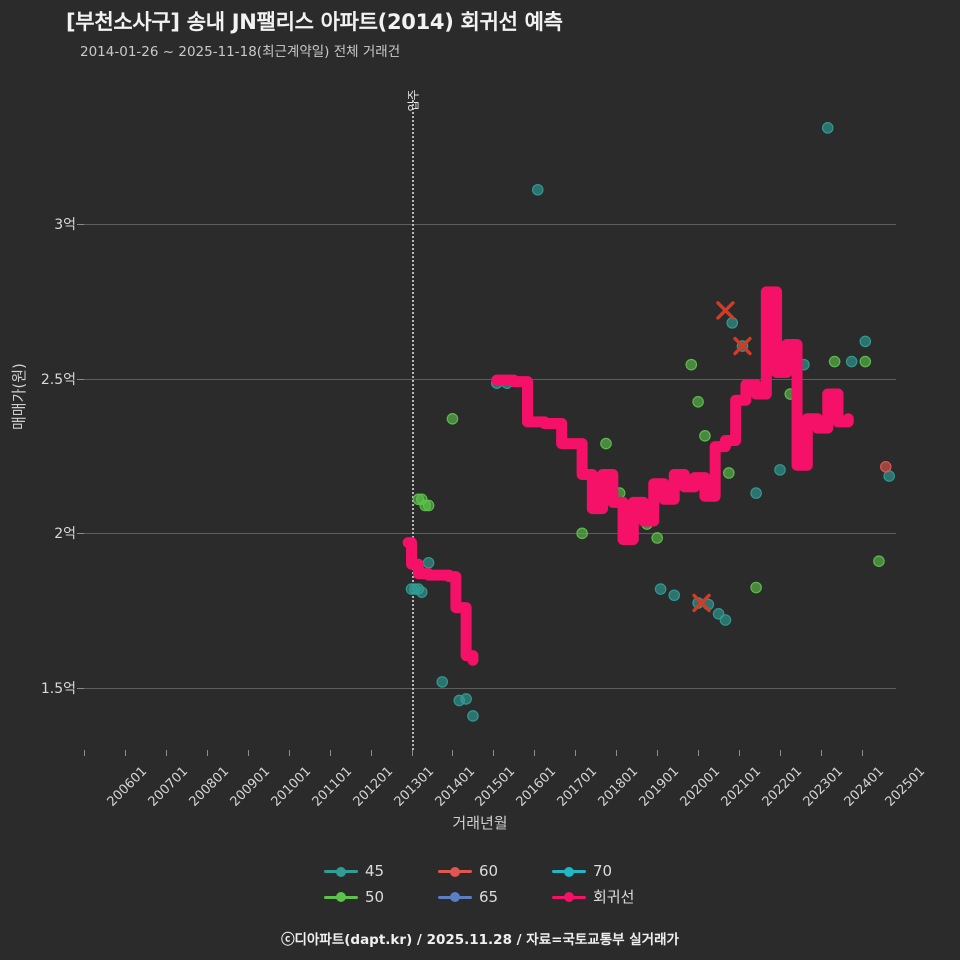 Image resolution: width=960 pixels, height=960 pixels. What do you see at coordinates (489, 896) in the screenshot?
I see `legend-label: 65` at bounding box center [489, 896].